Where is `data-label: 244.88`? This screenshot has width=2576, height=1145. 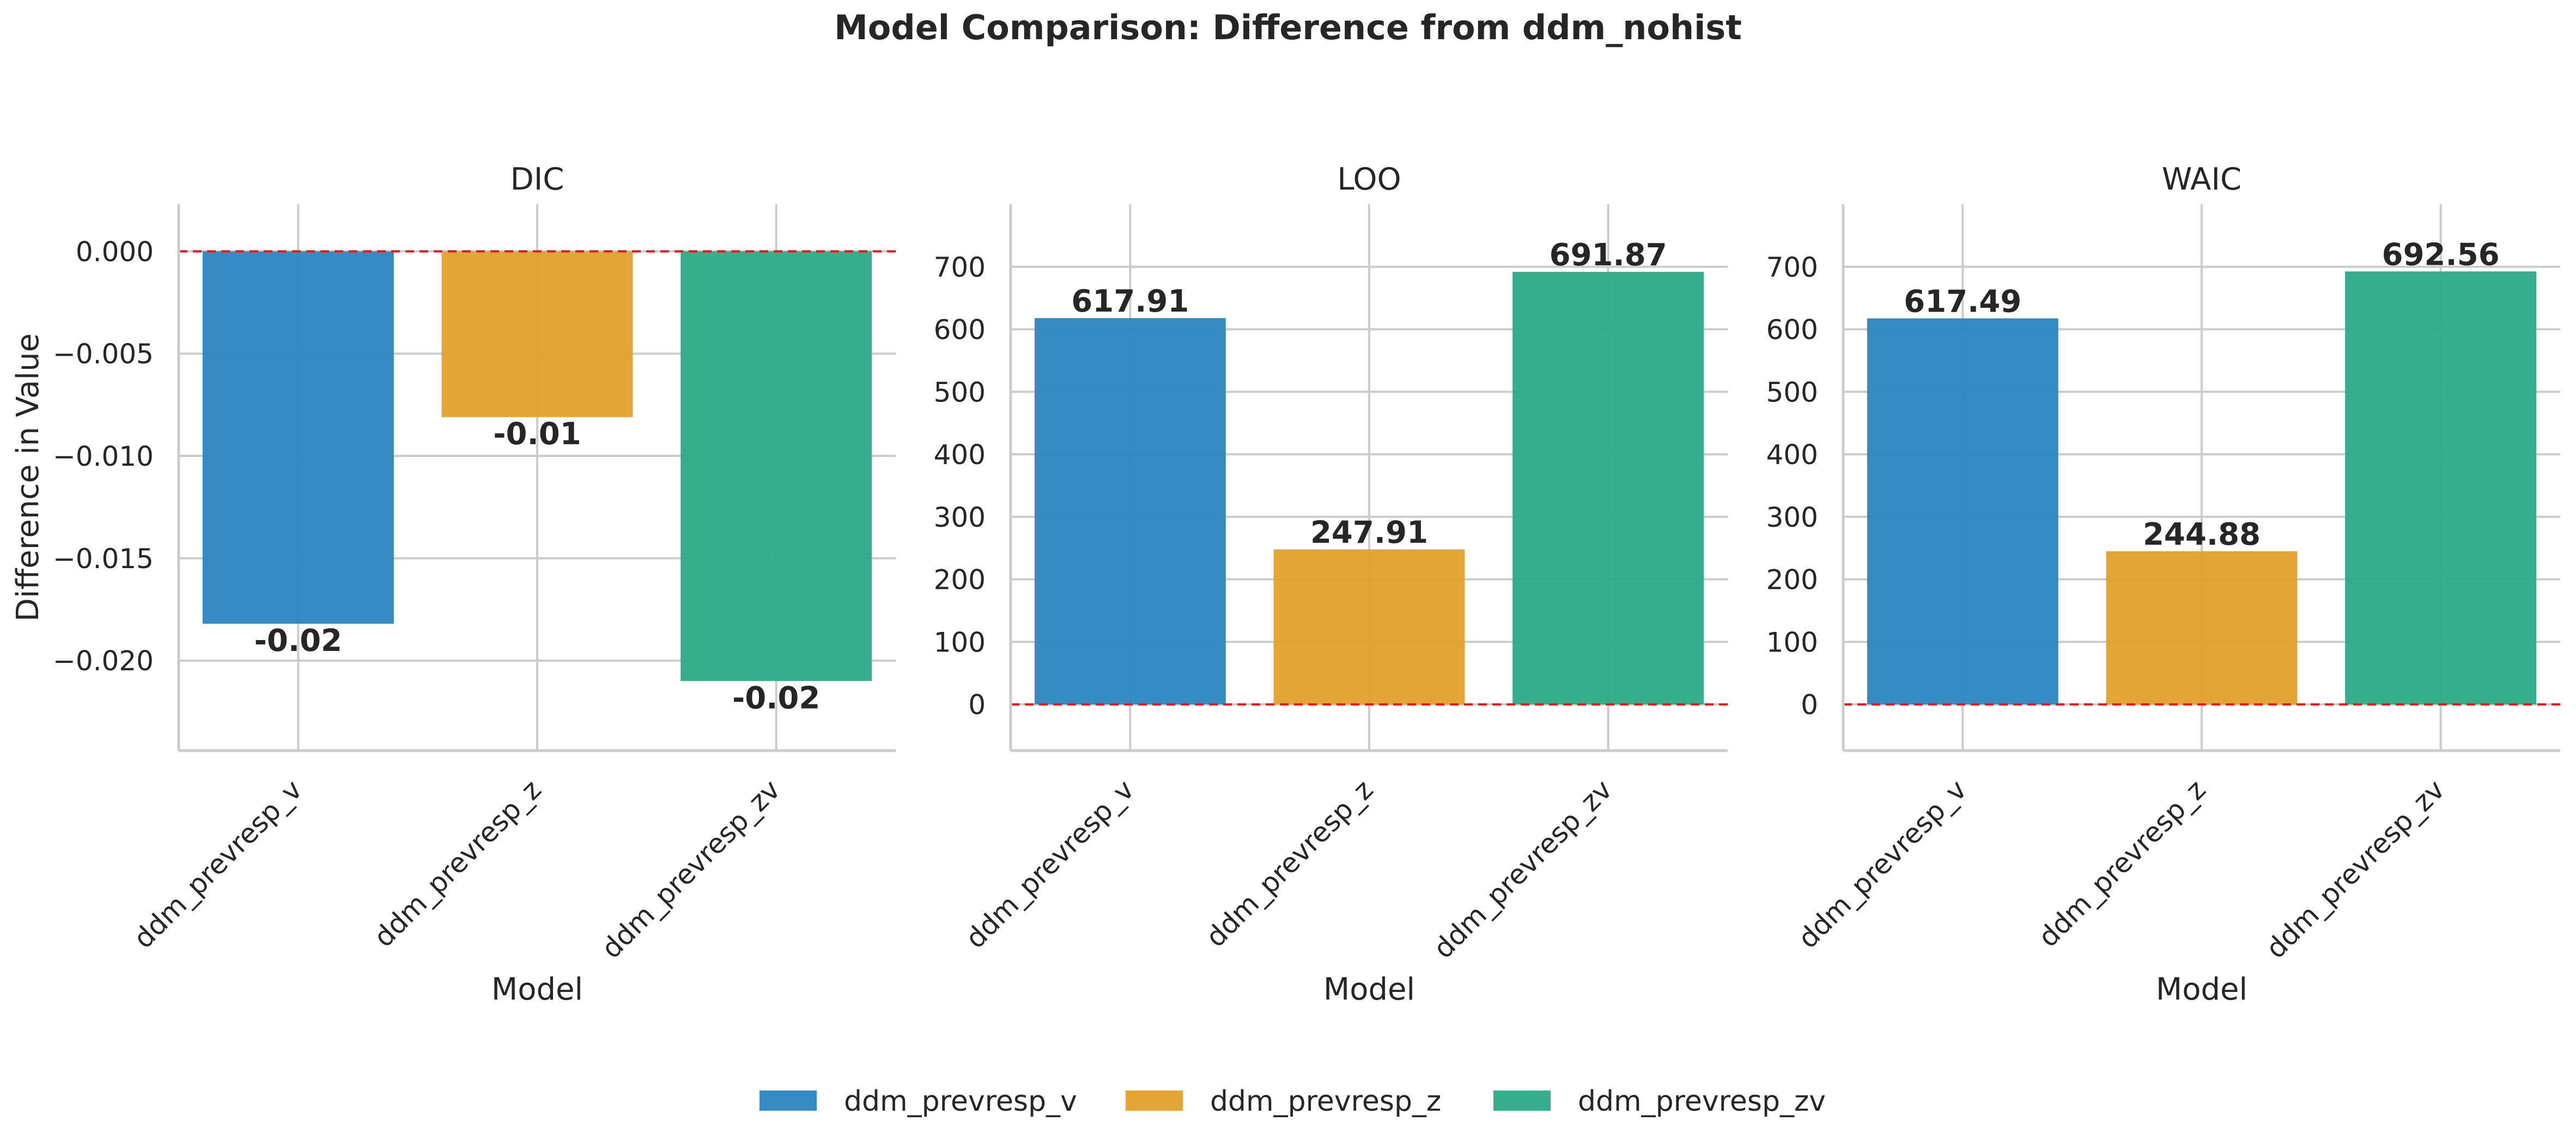 data-label: 244.88 is located at coordinates (2202, 534).